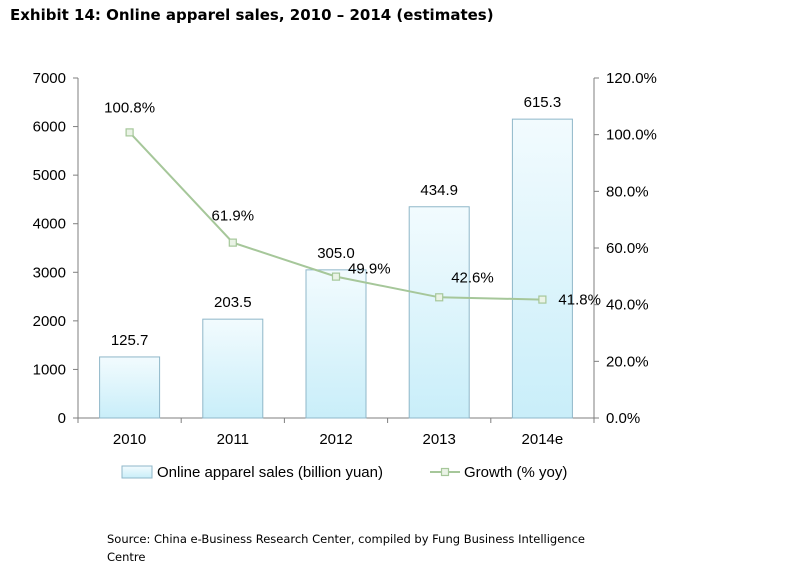  Describe the element at coordinates (543, 439) in the screenshot. I see `x-tick-label: 2014e` at that location.